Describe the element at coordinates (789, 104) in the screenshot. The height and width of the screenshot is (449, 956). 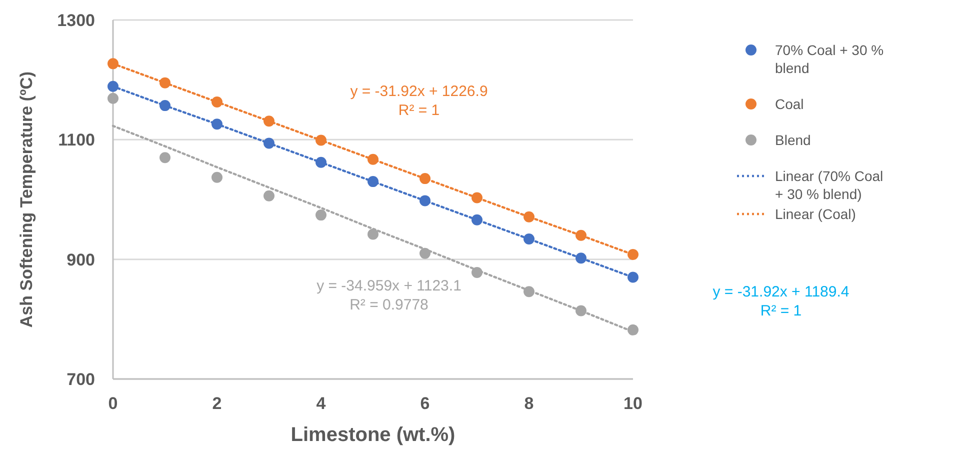
I see `legend-label: Coal` at that location.